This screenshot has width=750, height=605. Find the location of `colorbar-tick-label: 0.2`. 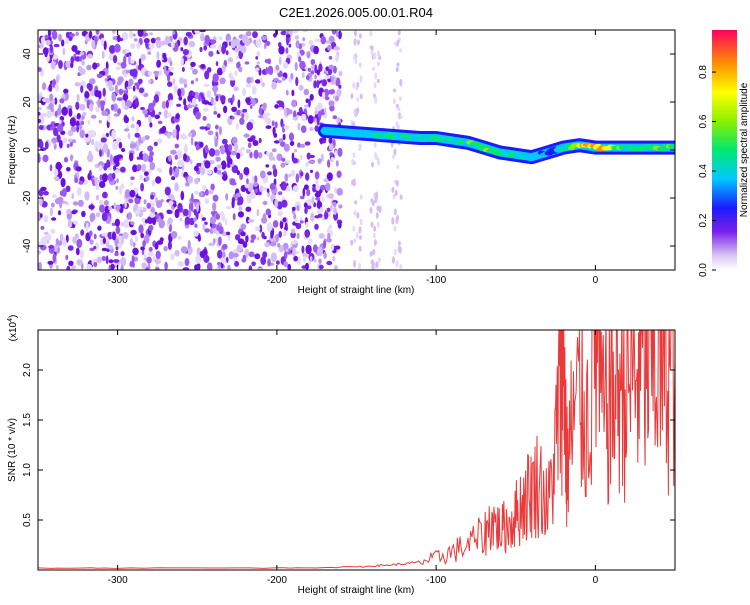

colorbar-tick-label: 0.2 is located at coordinates (703, 220).